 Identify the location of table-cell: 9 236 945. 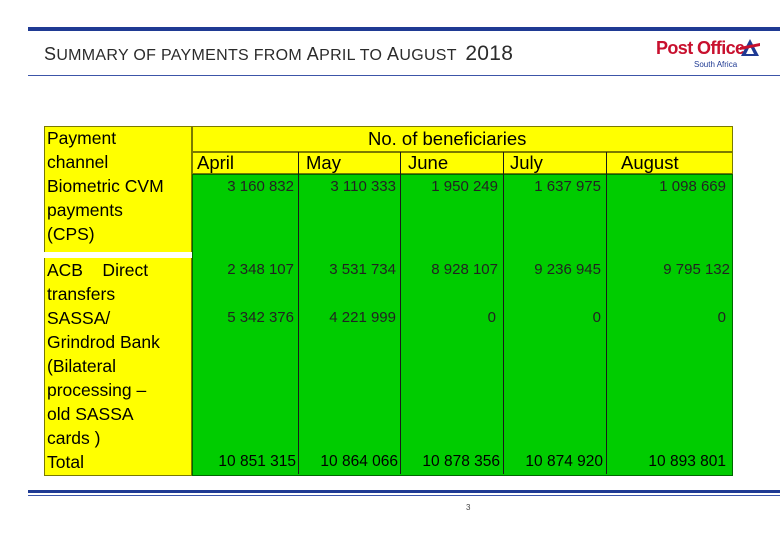
(567, 269).